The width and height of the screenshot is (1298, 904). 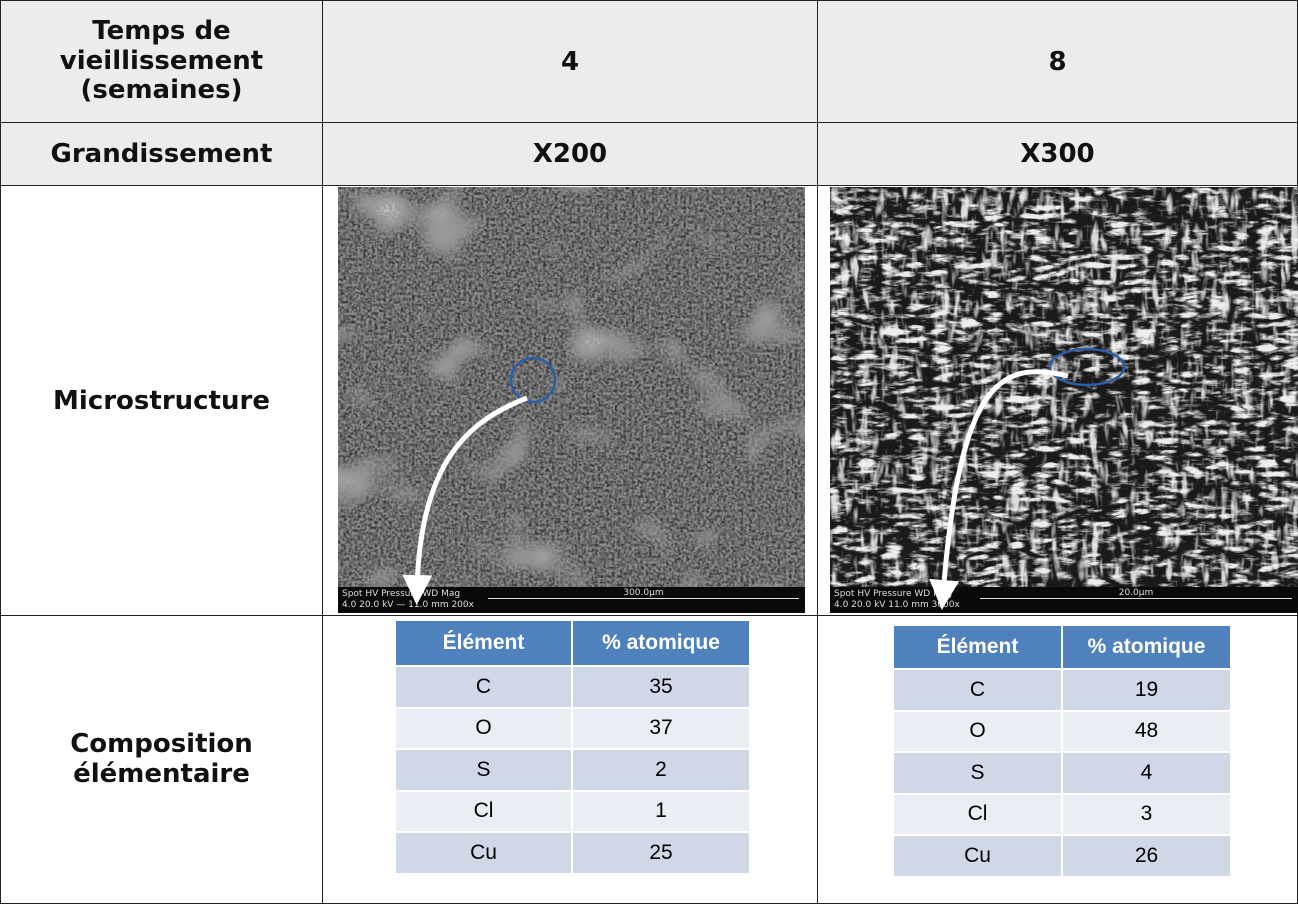 I want to click on column-label: 8, so click(x=1057, y=61).